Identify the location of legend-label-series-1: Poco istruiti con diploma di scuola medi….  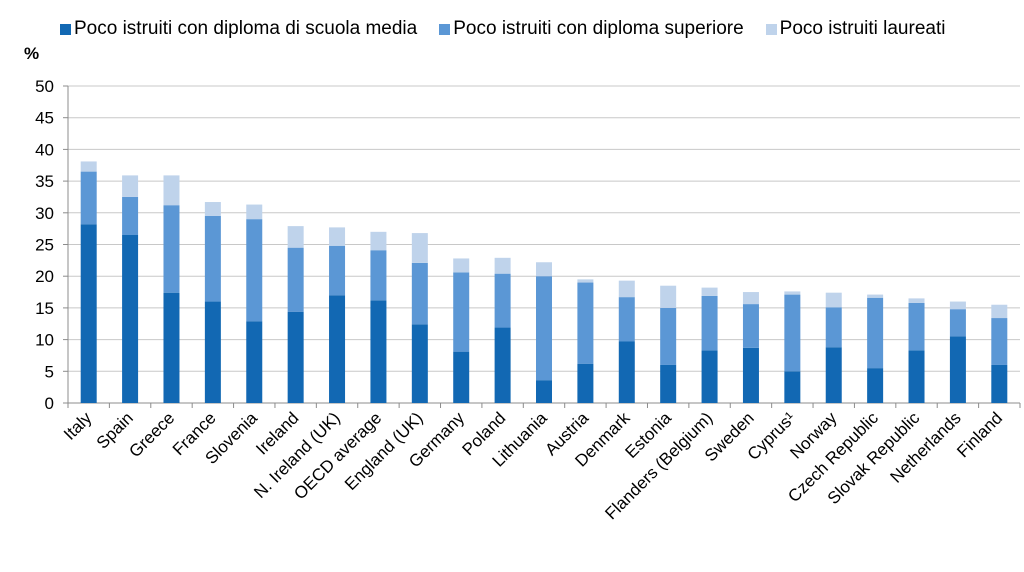
(246, 28).